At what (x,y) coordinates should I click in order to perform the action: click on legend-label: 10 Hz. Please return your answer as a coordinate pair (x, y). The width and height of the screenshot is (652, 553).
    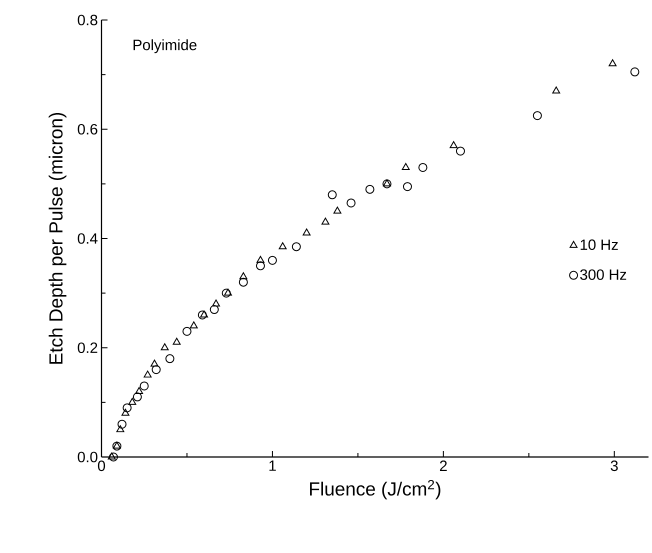
    Looking at the image, I should click on (599, 244).